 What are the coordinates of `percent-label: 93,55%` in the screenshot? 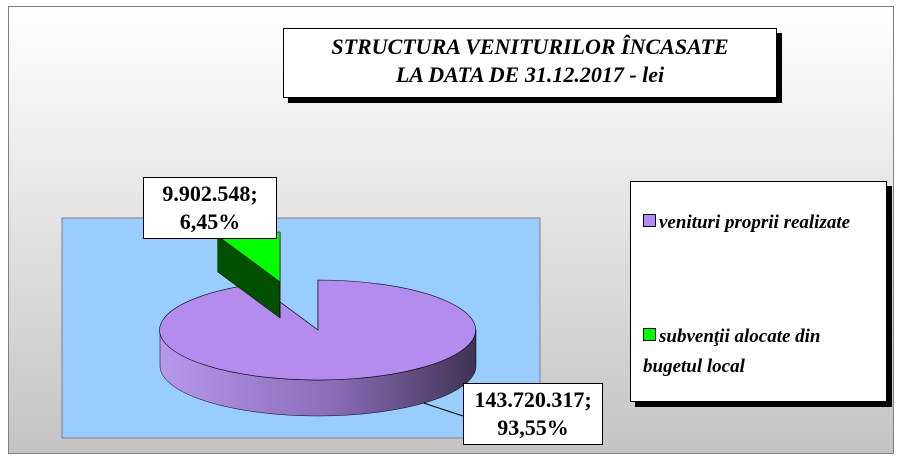 It's located at (533, 427).